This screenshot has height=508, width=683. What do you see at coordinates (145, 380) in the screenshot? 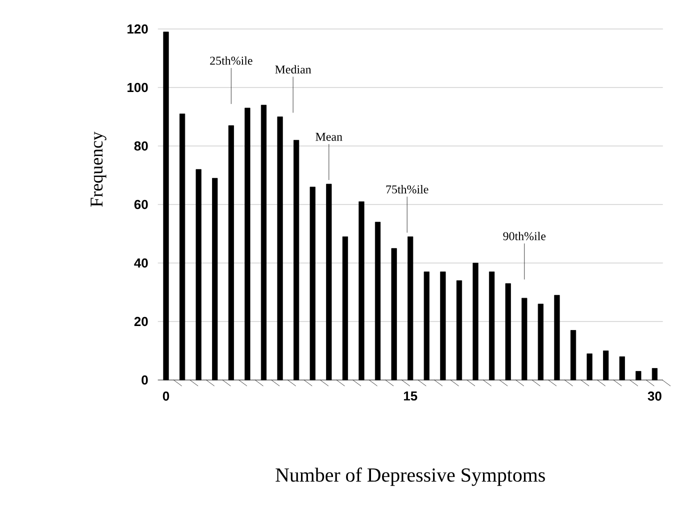
I see `y-tick-label: 0` at bounding box center [145, 380].